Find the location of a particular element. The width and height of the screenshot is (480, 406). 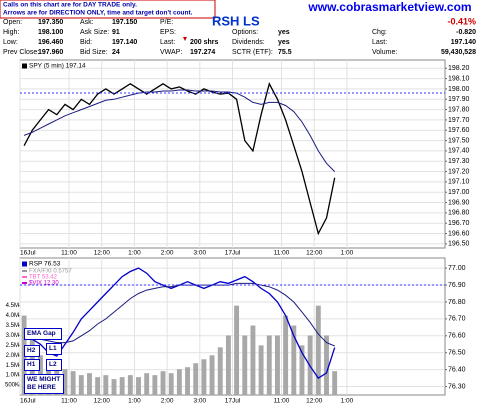

y-tick-label: 198.20 is located at coordinates (459, 68).